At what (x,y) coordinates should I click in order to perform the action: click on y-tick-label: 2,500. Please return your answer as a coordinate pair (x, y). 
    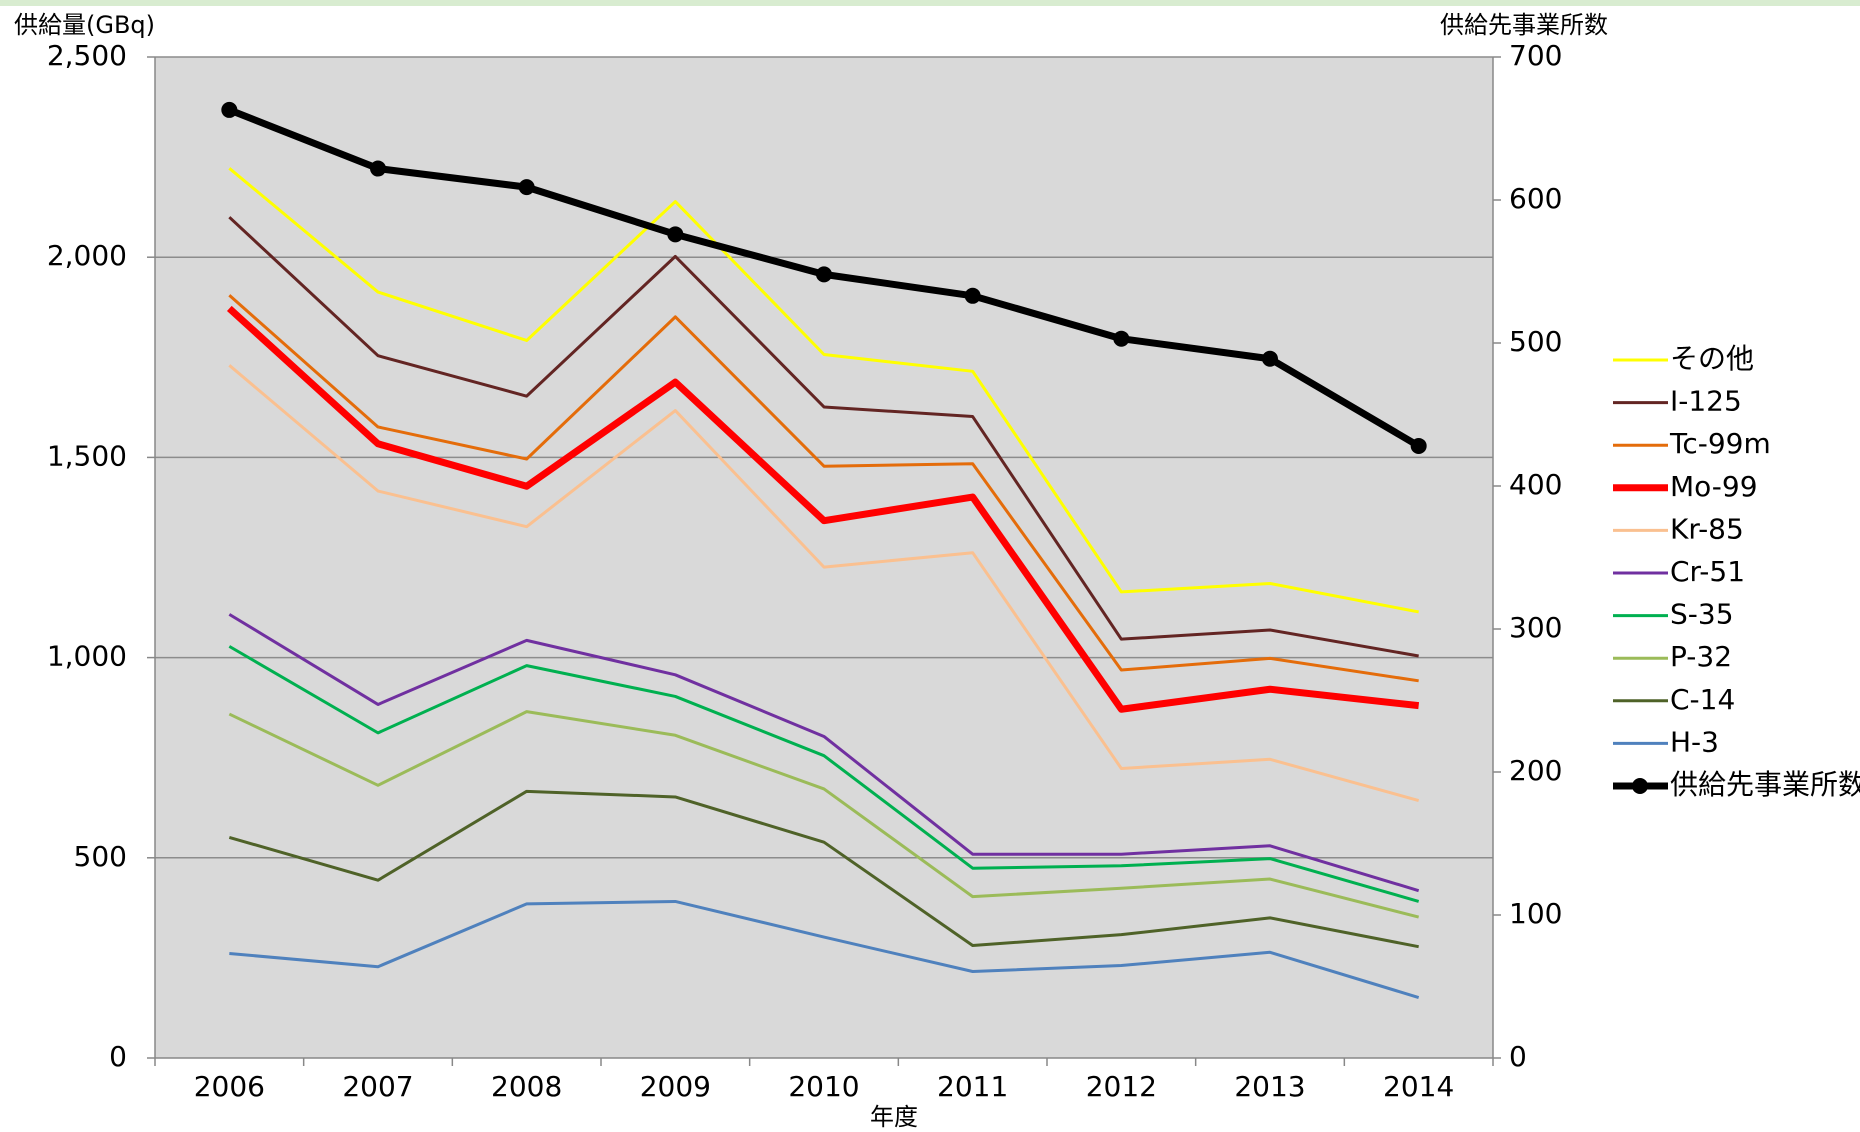
    Looking at the image, I should click on (87, 55).